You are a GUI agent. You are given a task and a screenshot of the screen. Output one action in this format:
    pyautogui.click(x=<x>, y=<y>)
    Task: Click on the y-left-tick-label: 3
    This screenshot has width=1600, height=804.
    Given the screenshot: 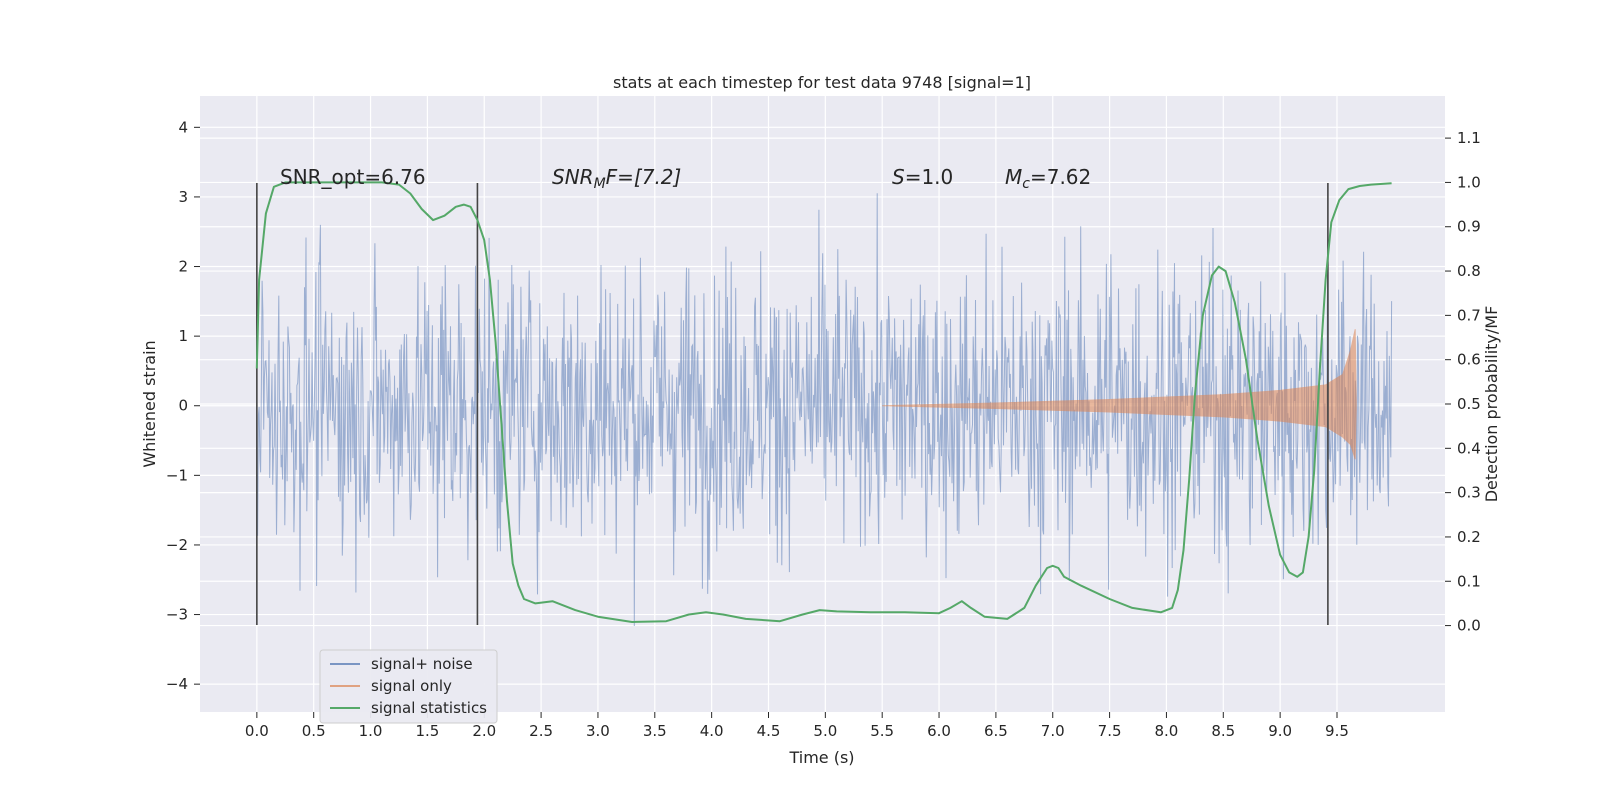 What is the action you would take?
    pyautogui.click(x=183, y=197)
    